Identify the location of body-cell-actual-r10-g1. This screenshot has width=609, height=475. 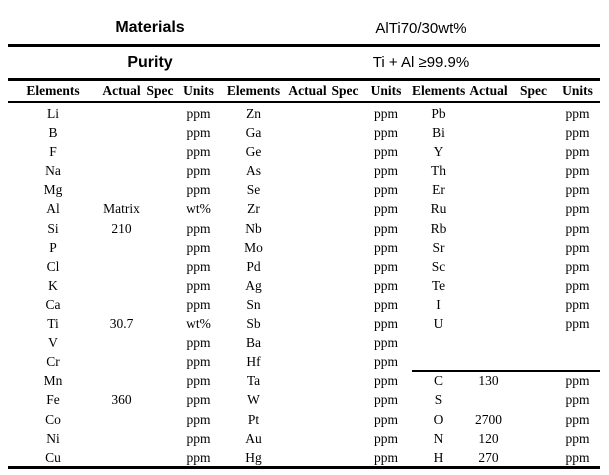
(121, 284).